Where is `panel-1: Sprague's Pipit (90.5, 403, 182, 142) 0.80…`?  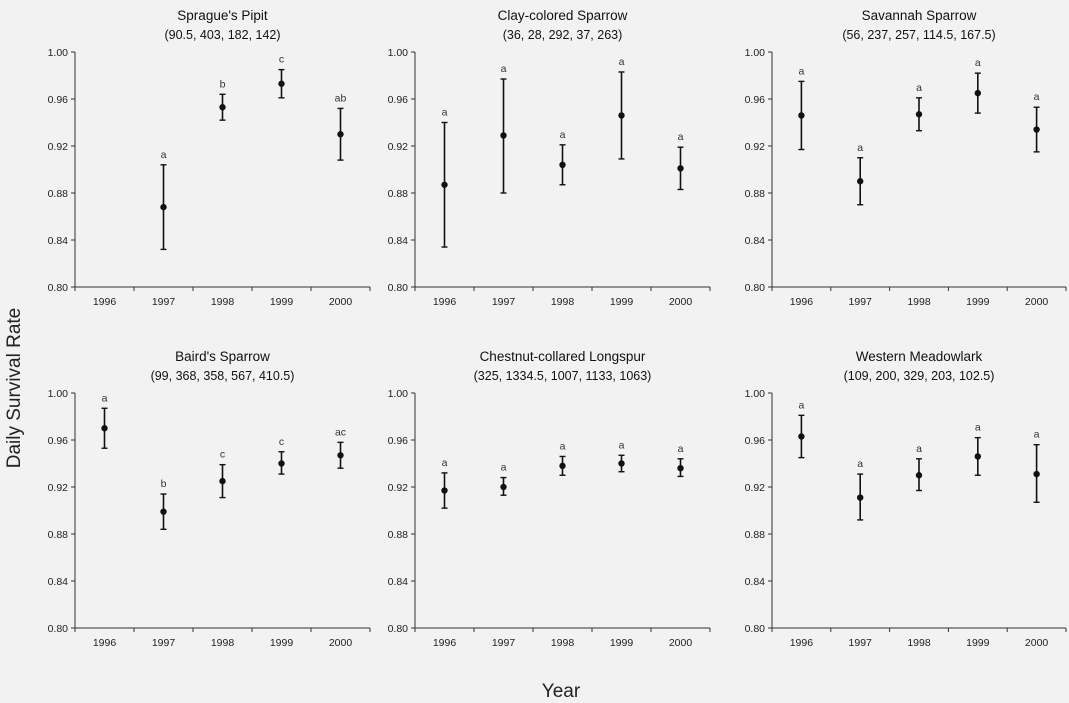 panel-1: Sprague's Pipit (90.5, 403, 182, 142) 0.80… is located at coordinates (209, 158).